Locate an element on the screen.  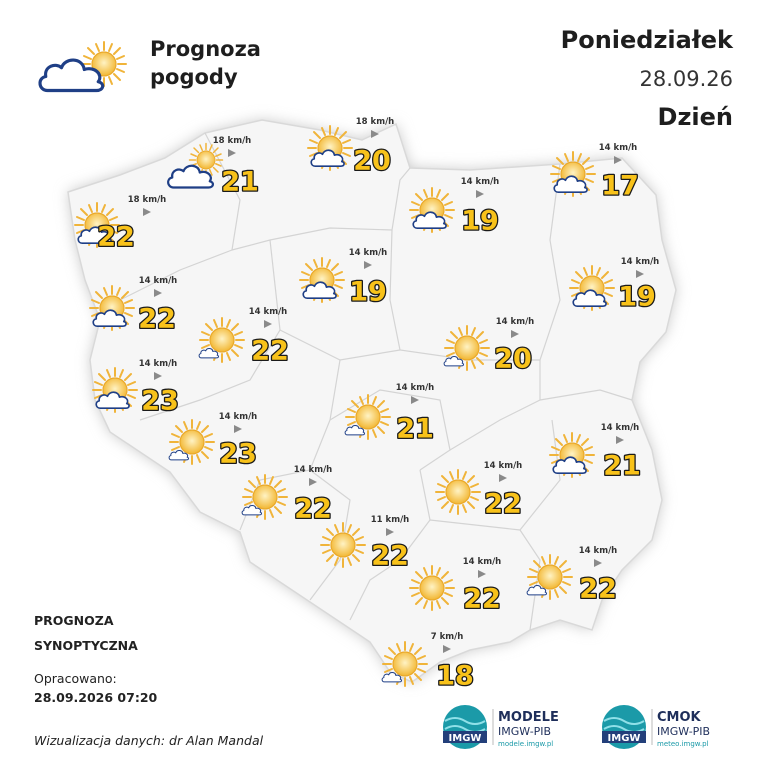
station: 14 km/h 17 is located at coordinates (595, 173).